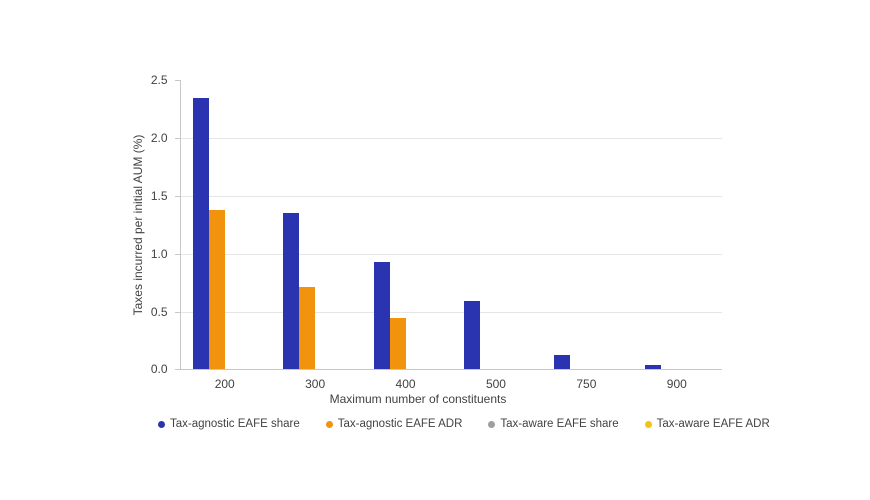 The image size is (870, 500). I want to click on legend-item-tax-agnostic-eafe-share: Tax-agnostic EAFE share, so click(229, 424).